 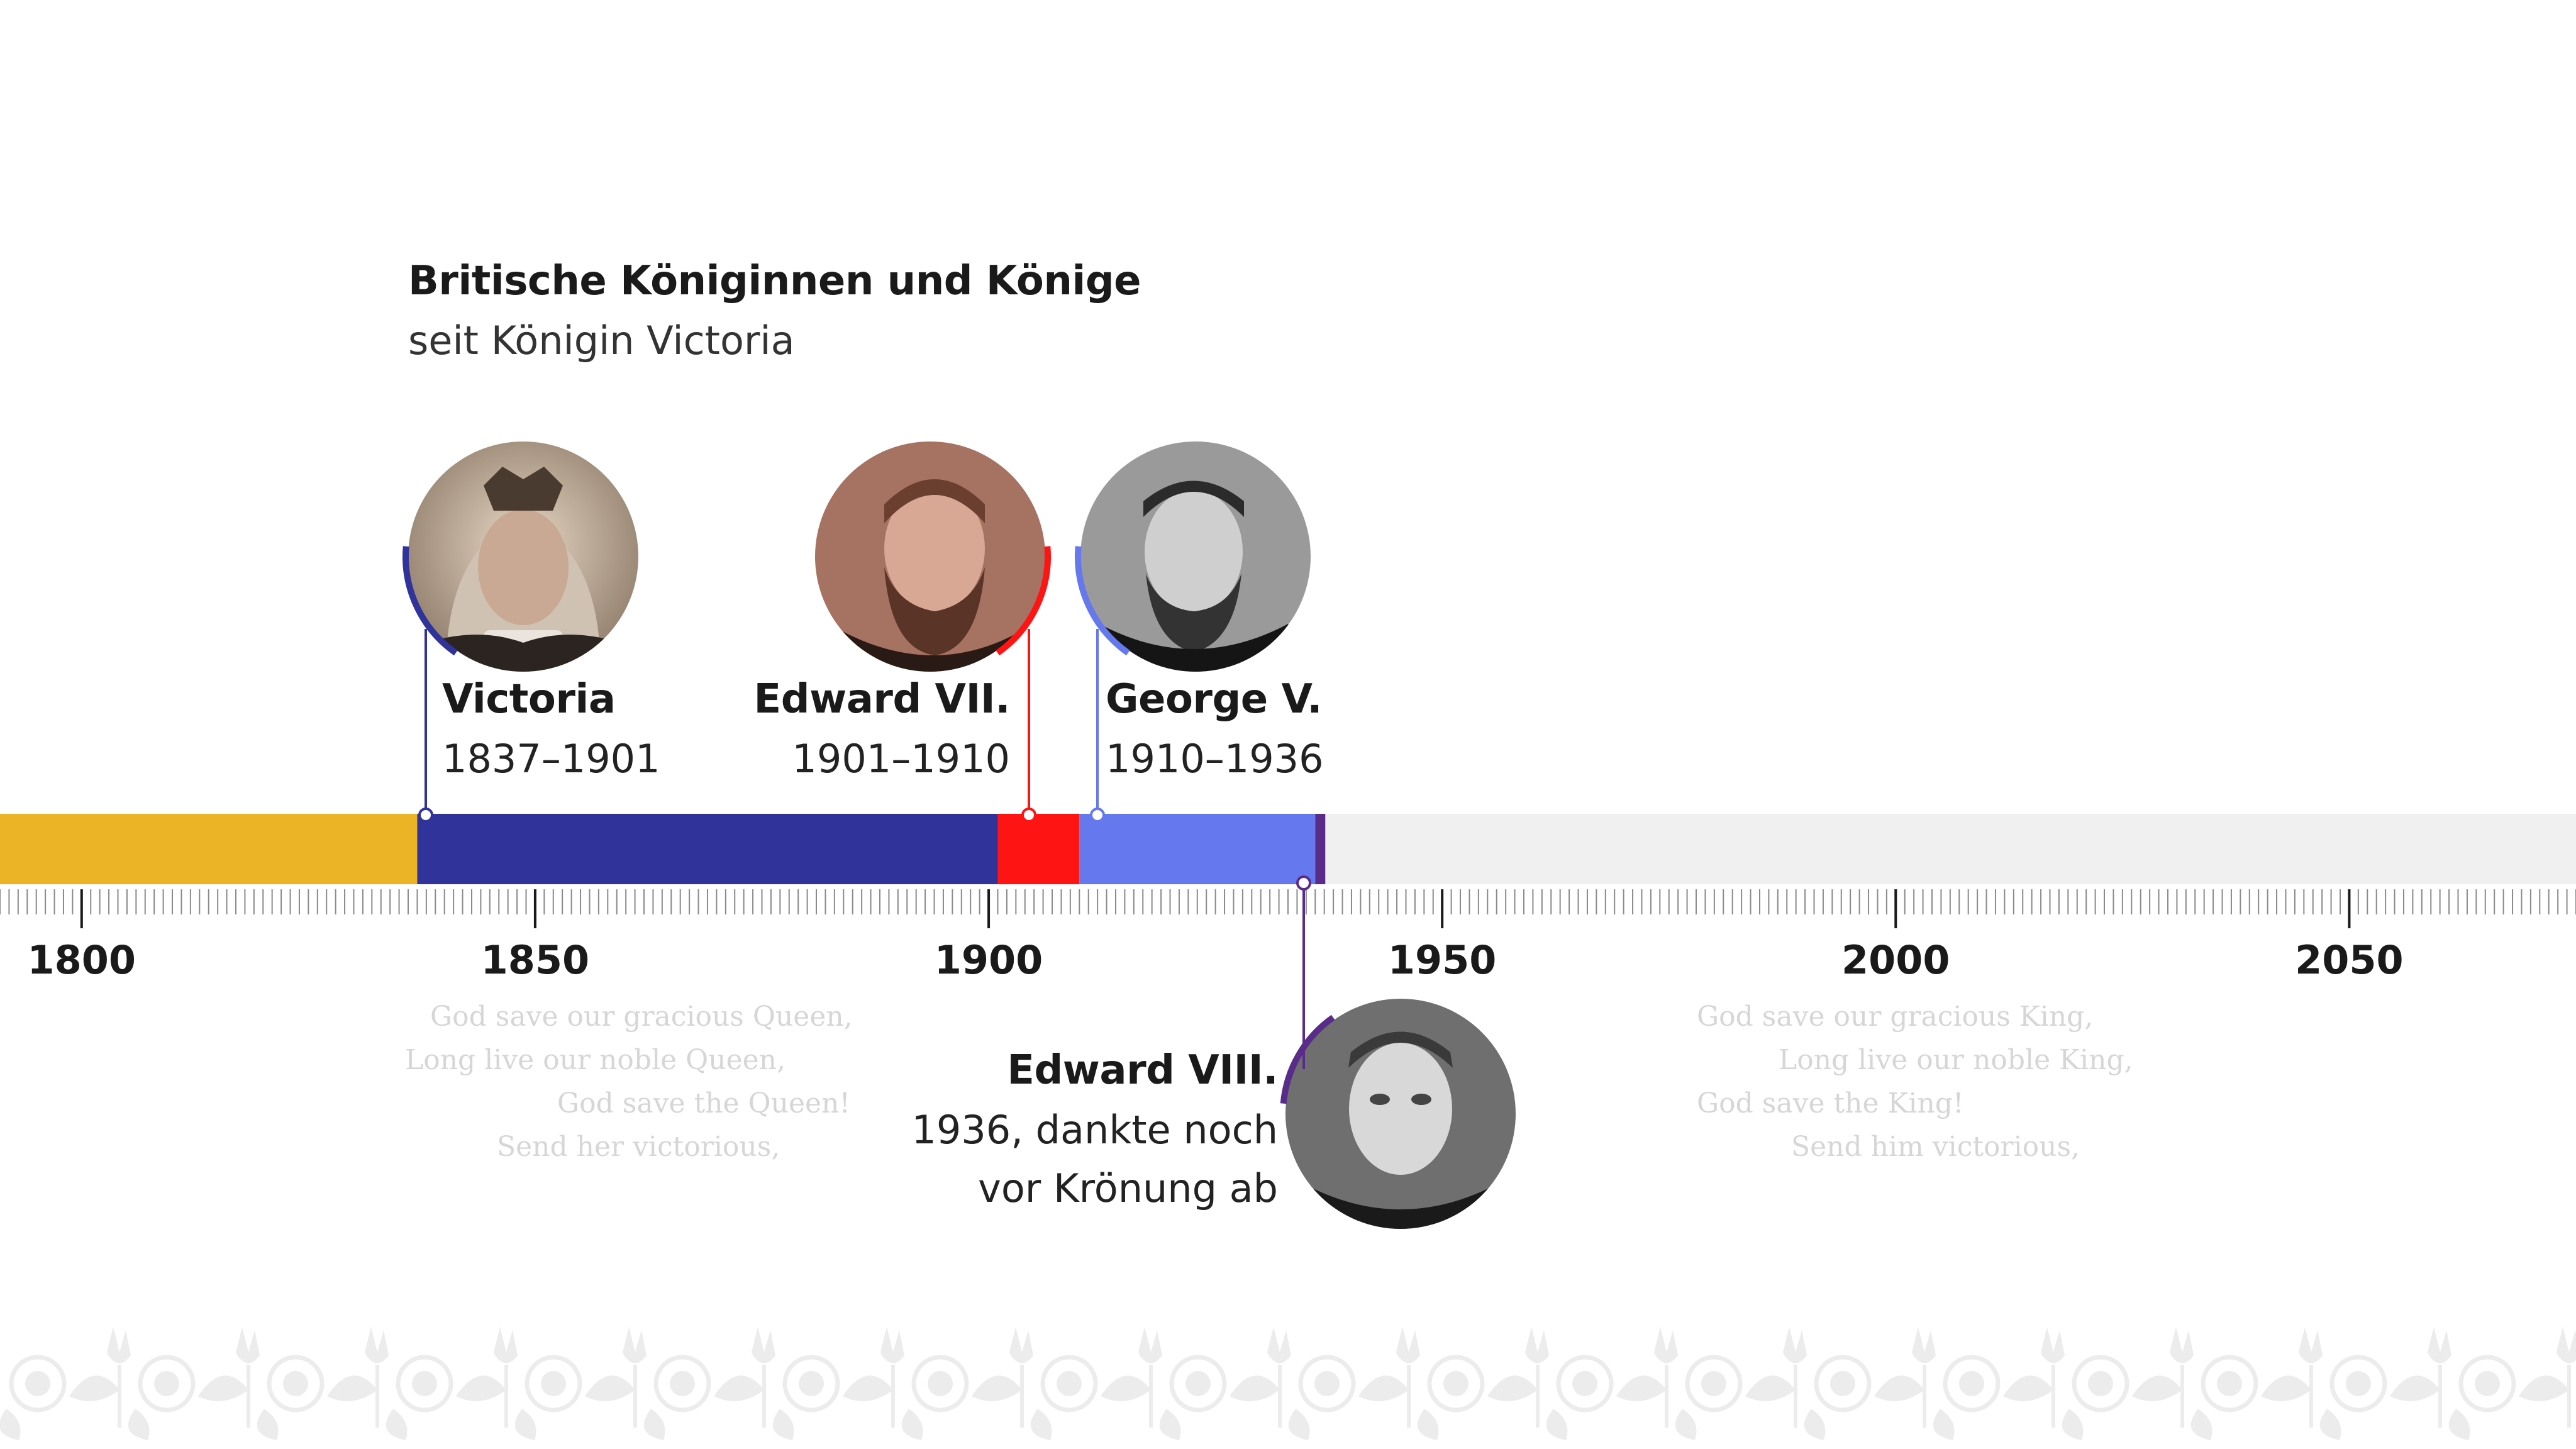 What do you see at coordinates (1442, 960) in the screenshot?
I see `axis-year-label: 1950` at bounding box center [1442, 960].